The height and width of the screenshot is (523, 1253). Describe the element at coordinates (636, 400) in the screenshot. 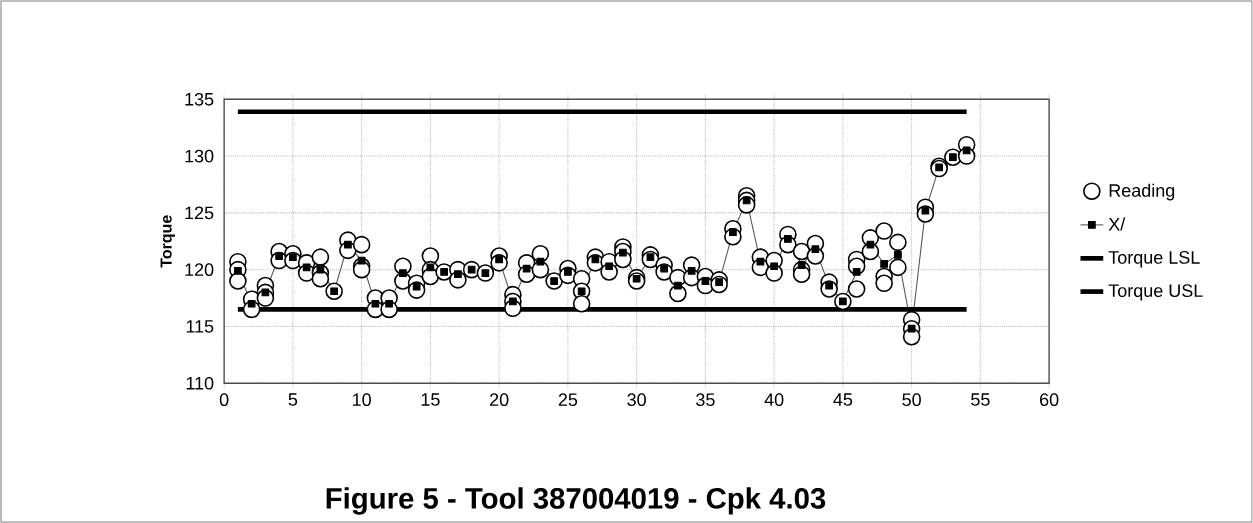

I see `x-tick-label: 30` at that location.